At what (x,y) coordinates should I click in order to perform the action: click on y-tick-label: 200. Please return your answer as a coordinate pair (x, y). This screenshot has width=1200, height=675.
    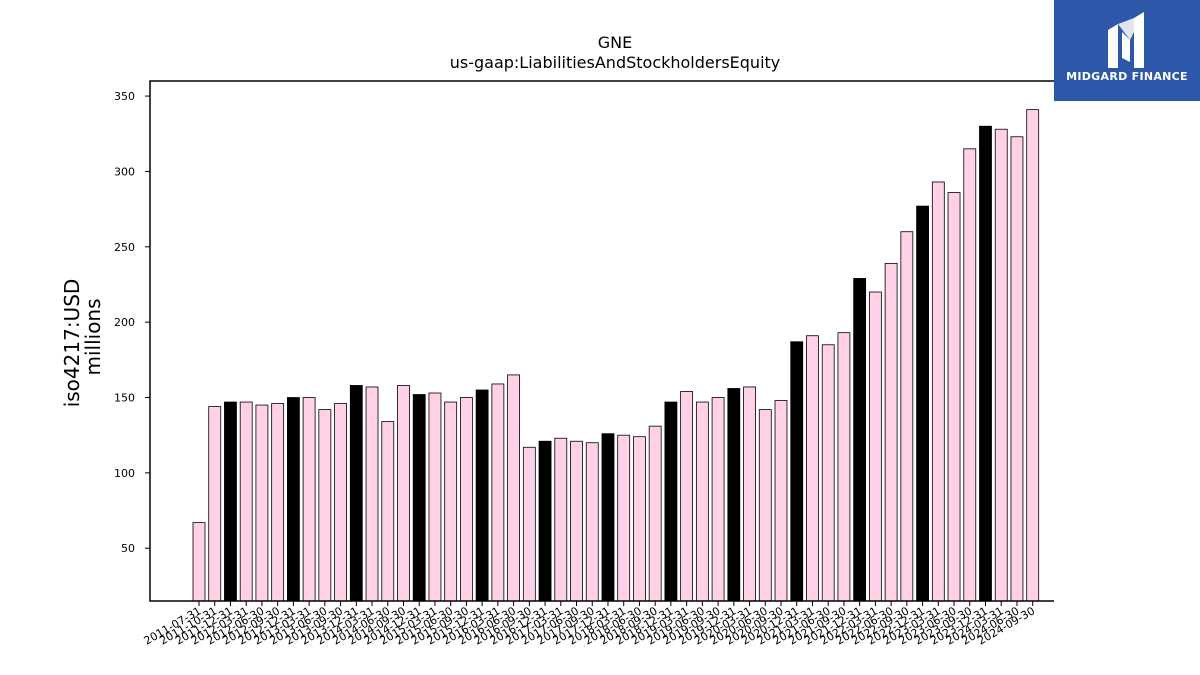
    Looking at the image, I should click on (124, 322).